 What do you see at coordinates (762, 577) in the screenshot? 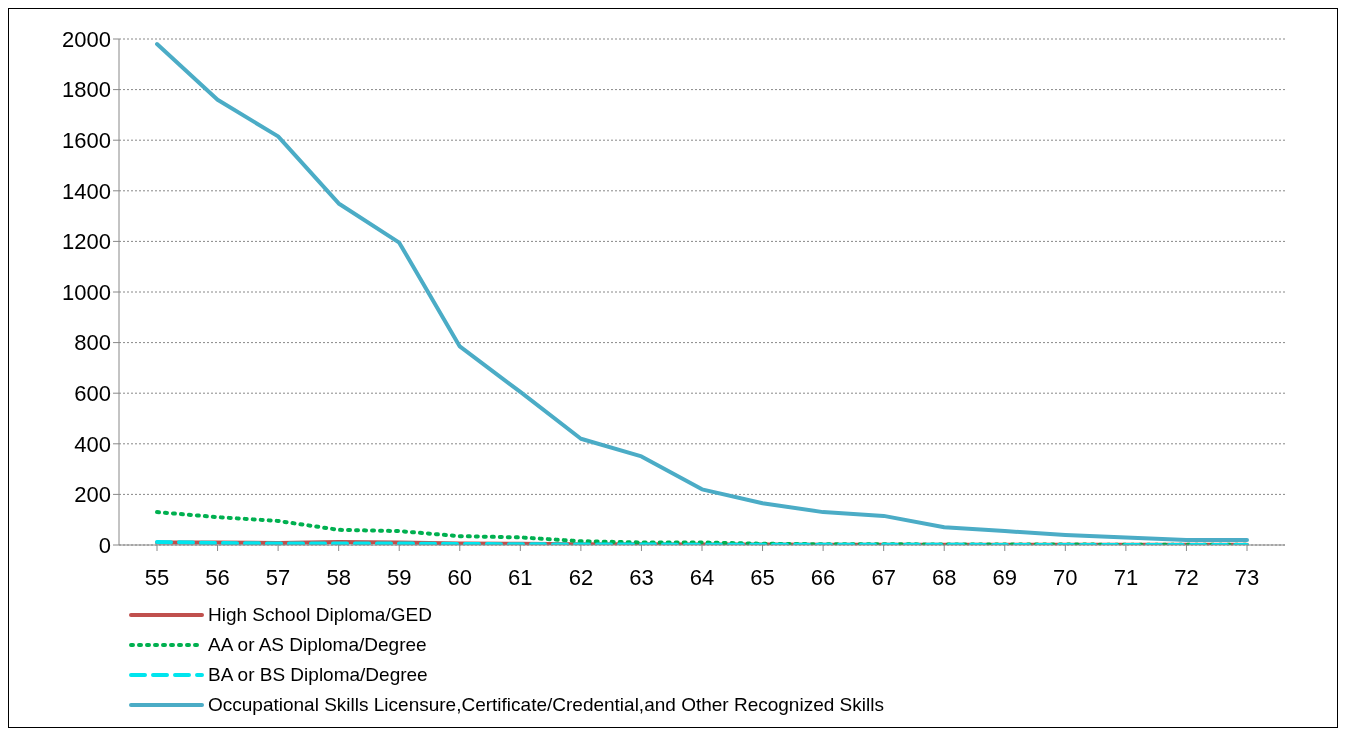
I see `x-tick-label: 65` at bounding box center [762, 577].